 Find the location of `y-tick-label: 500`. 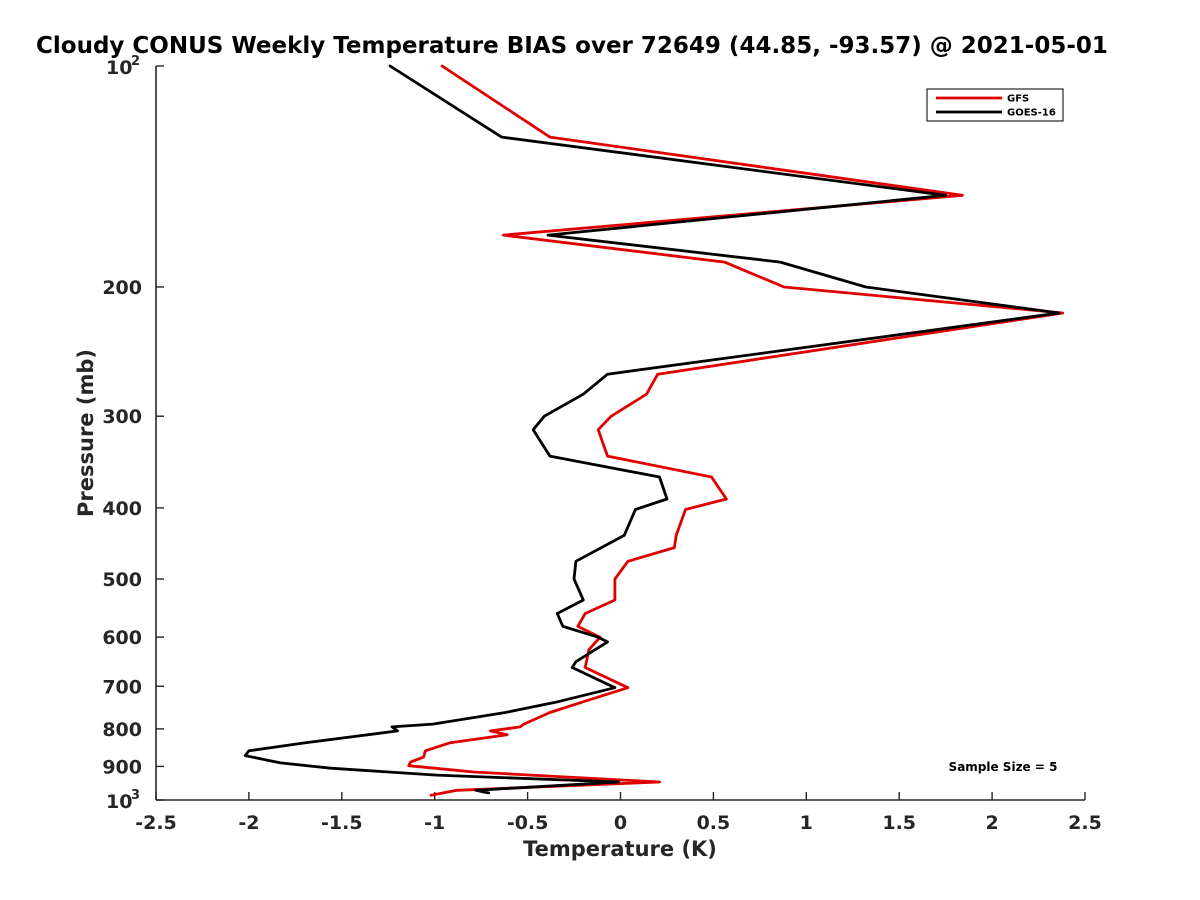

y-tick-label: 500 is located at coordinates (122, 580).